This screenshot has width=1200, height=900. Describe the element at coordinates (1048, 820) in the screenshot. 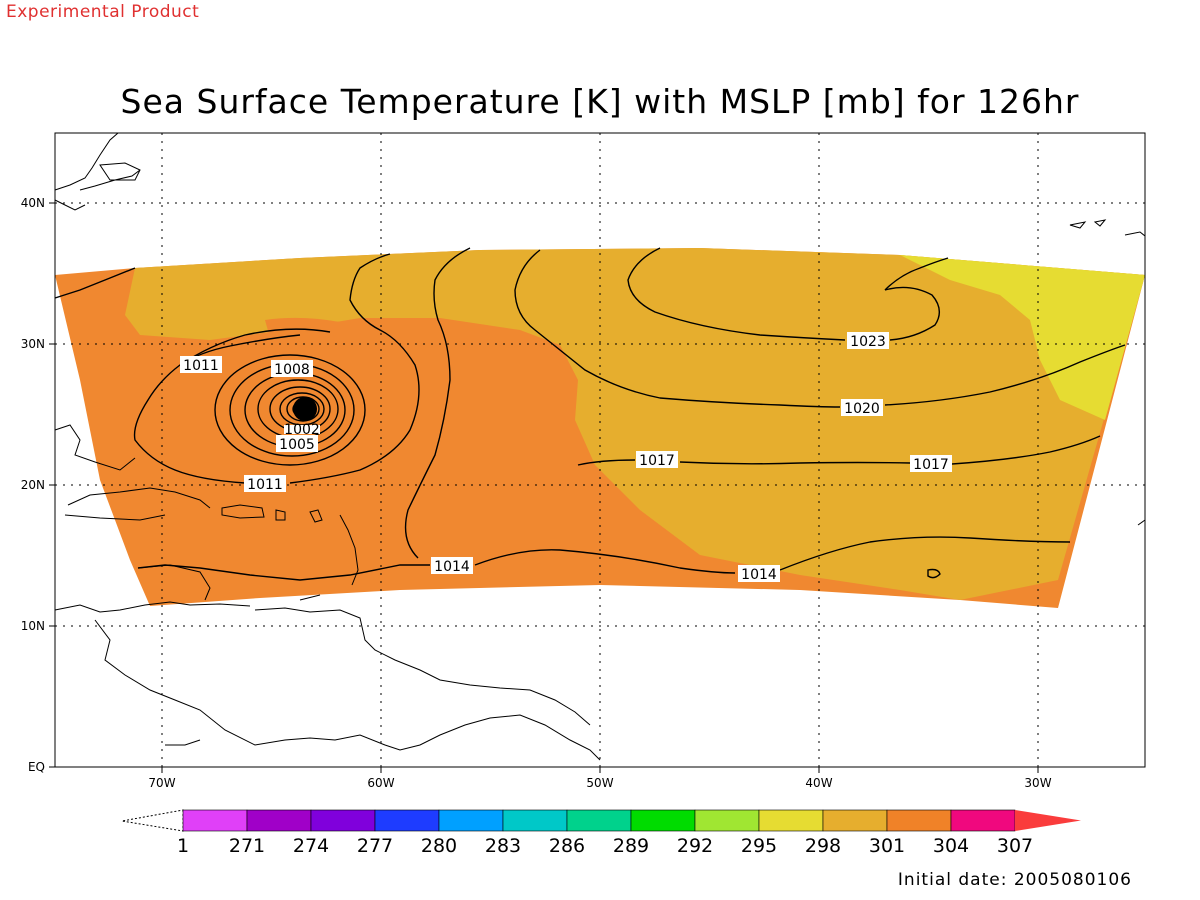

I see `colorbar-high-arrow` at that location.